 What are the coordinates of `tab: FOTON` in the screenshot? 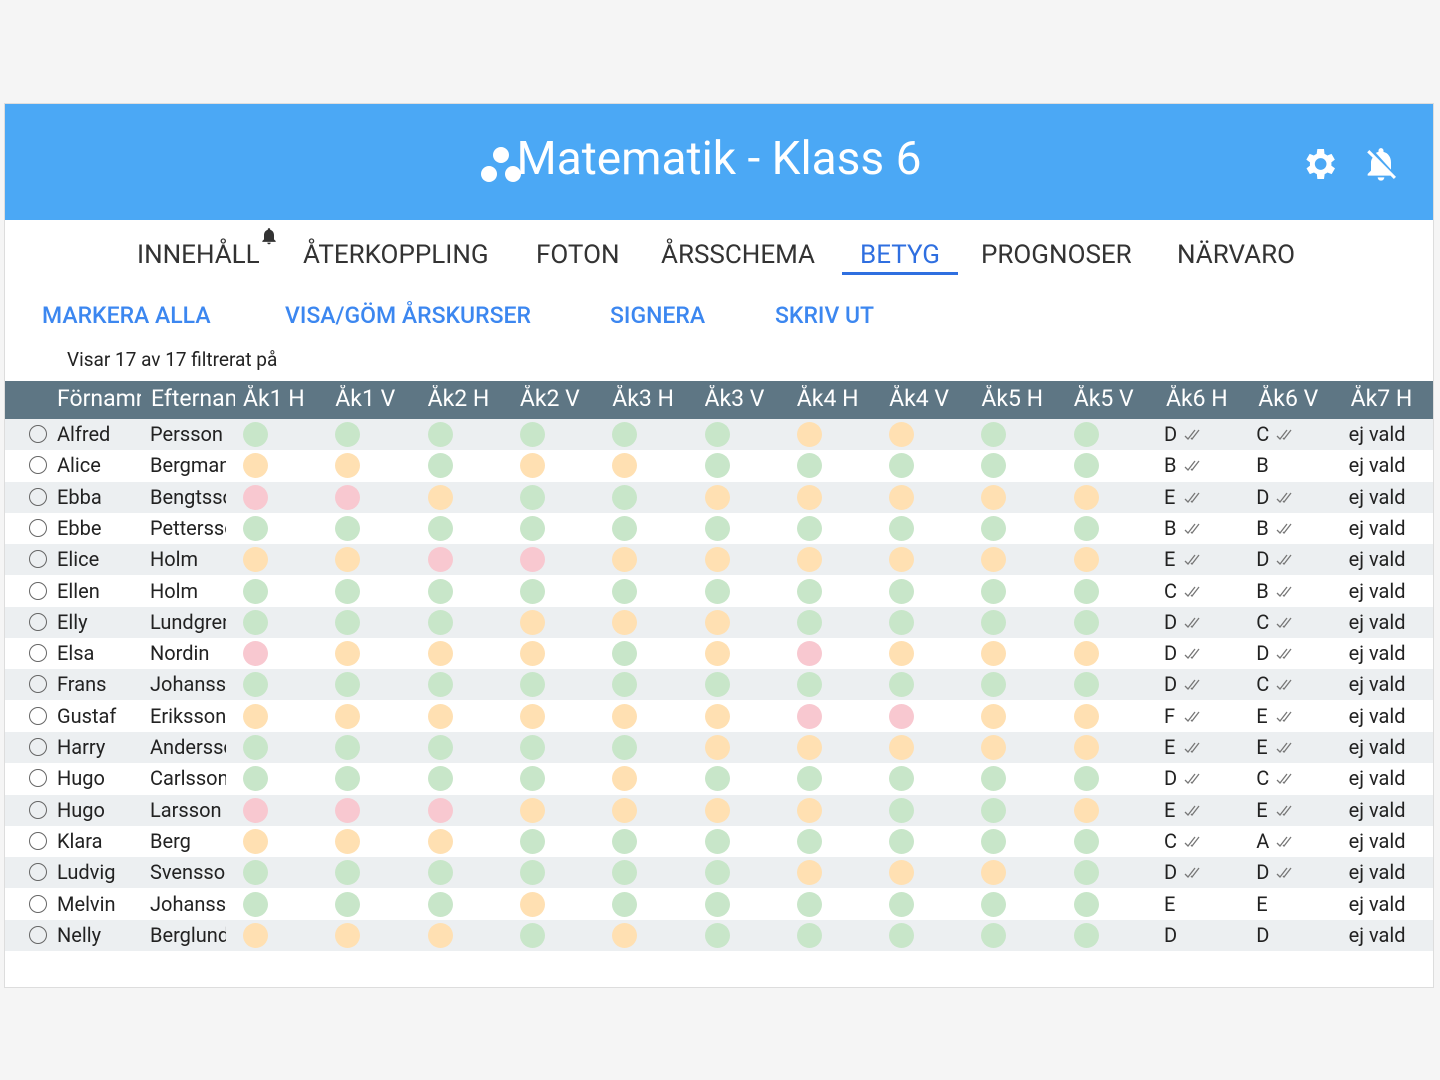 It's located at (578, 255).